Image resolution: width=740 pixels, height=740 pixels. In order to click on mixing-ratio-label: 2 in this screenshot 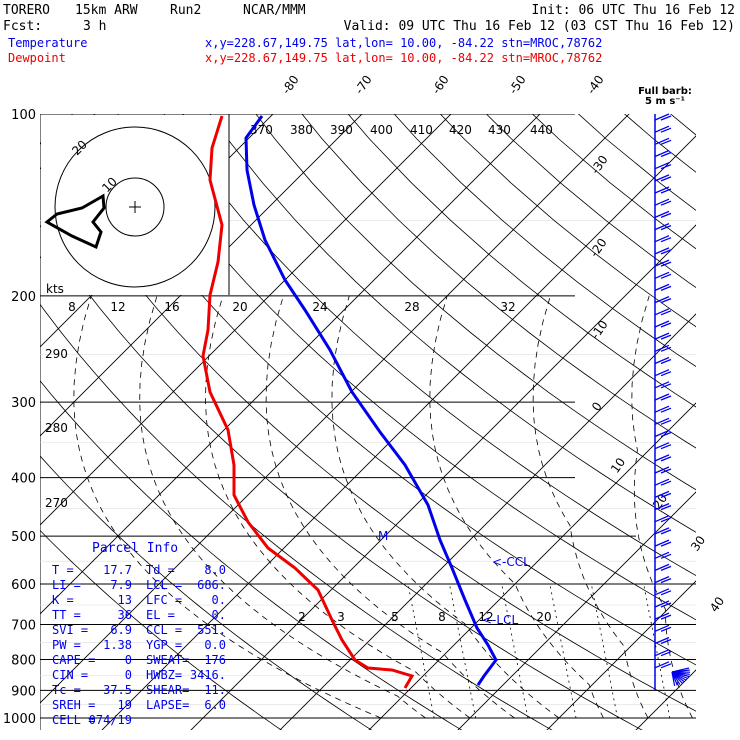, I will do `click(302, 617)`.